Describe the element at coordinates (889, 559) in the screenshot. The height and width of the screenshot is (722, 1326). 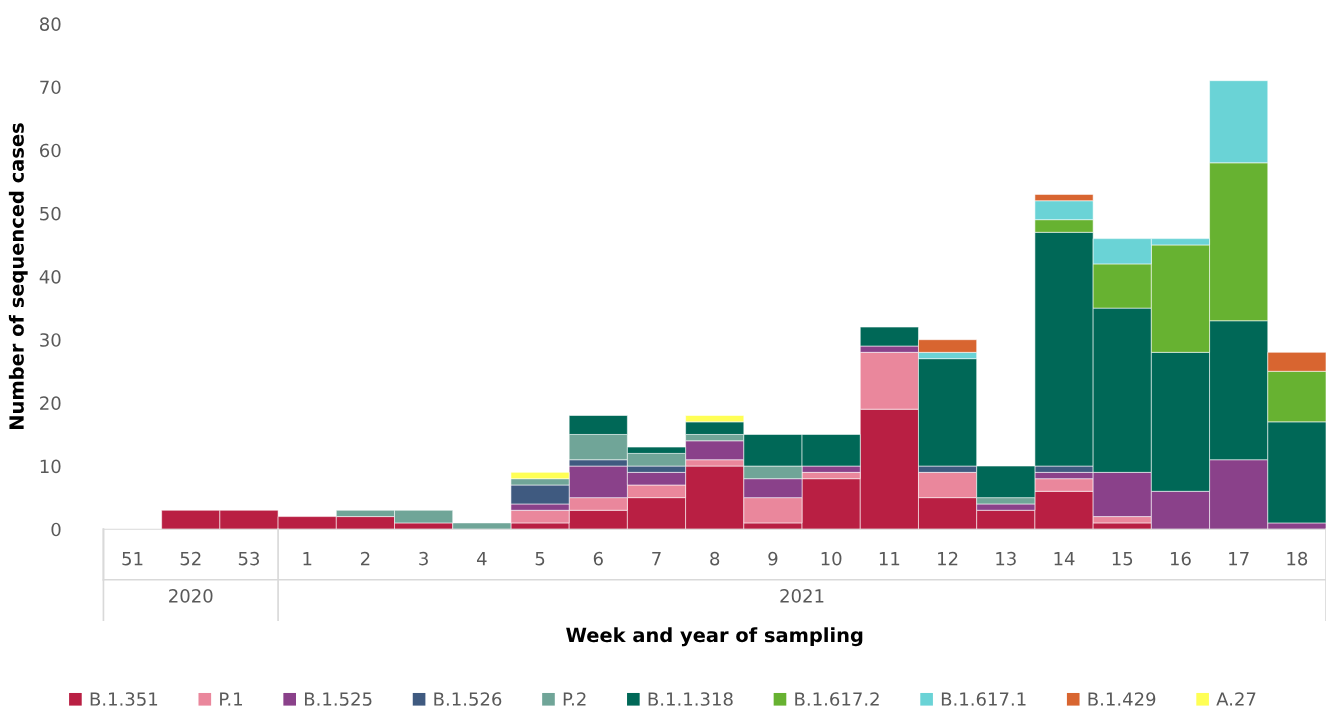
I see `x-tick-label: 11` at that location.